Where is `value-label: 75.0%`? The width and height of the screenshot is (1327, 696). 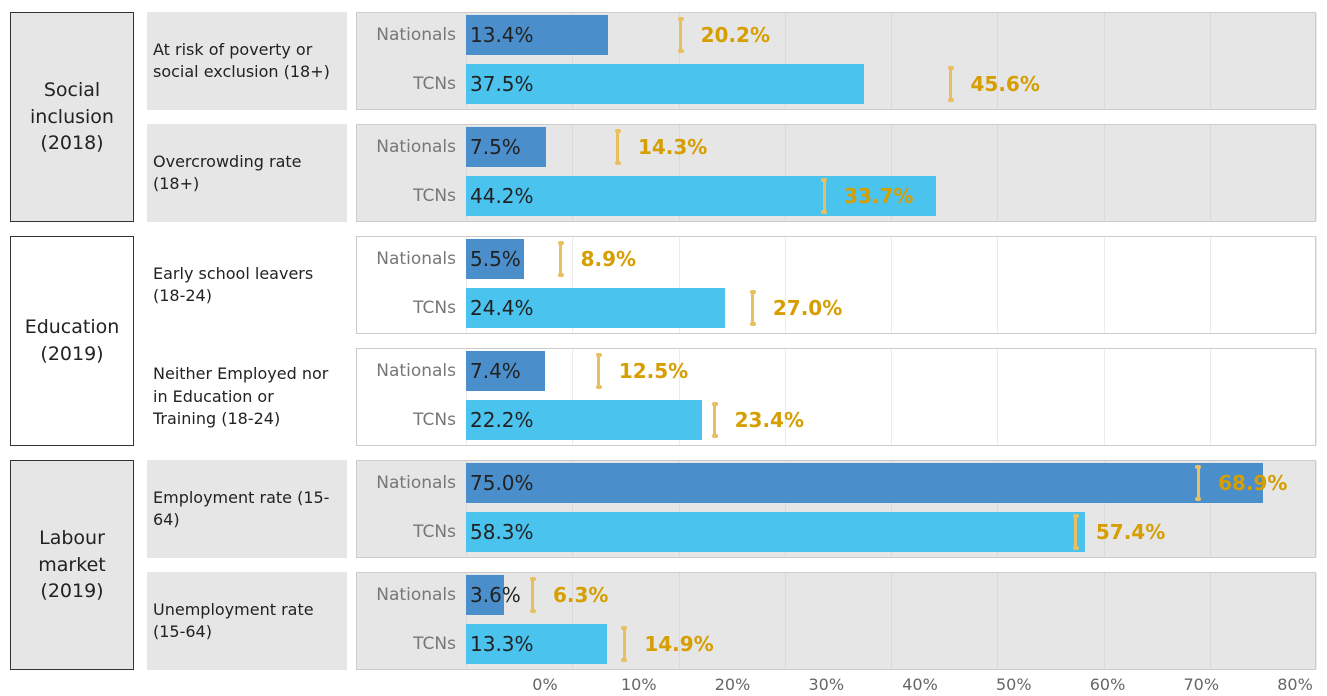
value-label: 75.0% is located at coordinates (502, 483).